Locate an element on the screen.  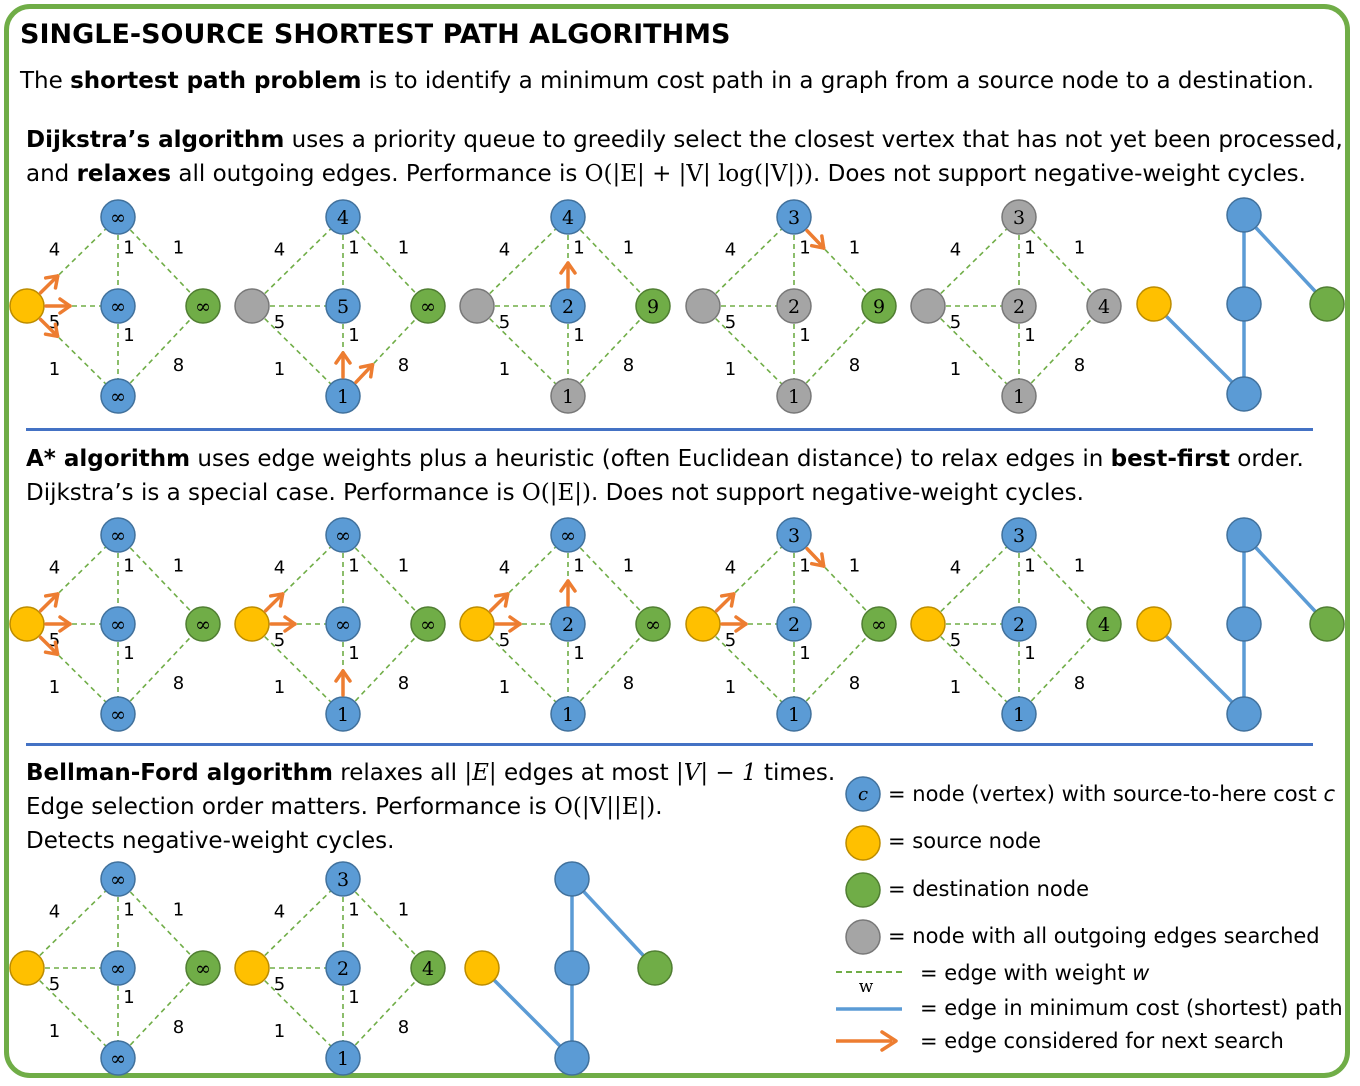
node-bot-cost: ∞ is located at coordinates (118, 397).